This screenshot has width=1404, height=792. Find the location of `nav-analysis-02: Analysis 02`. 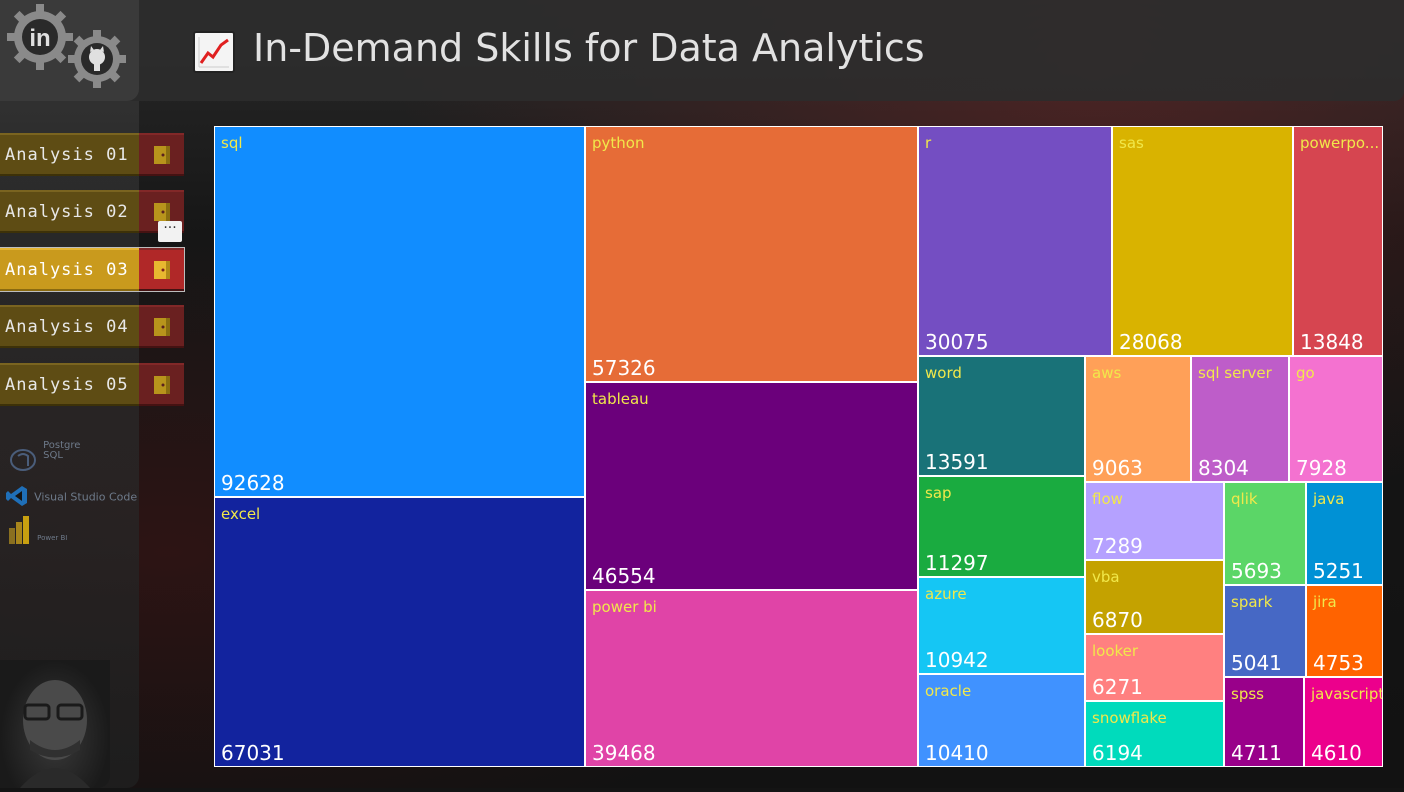

nav-analysis-02: Analysis 02 is located at coordinates (92, 211).